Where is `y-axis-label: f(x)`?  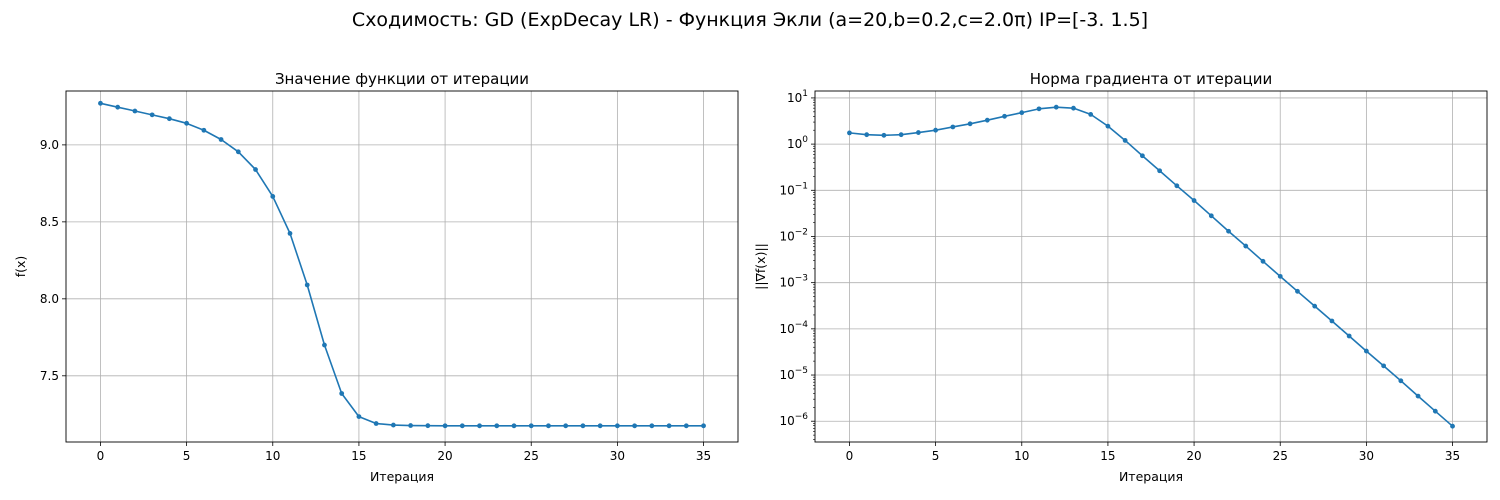
y-axis-label: f(x) is located at coordinates (20, 267).